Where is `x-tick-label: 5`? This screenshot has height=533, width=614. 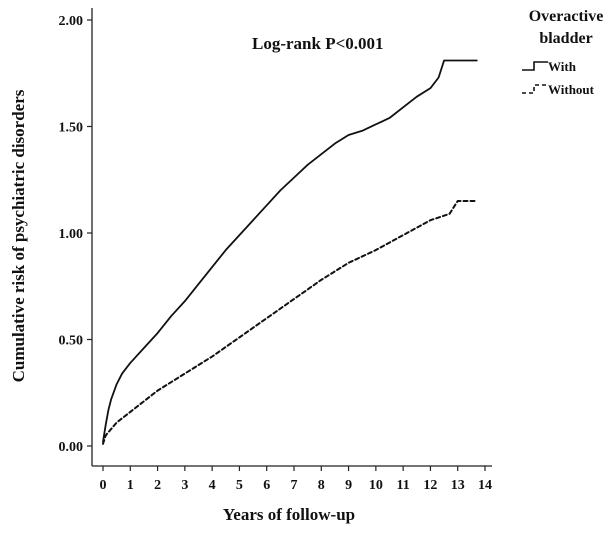 x-tick-label: 5 is located at coordinates (239, 485).